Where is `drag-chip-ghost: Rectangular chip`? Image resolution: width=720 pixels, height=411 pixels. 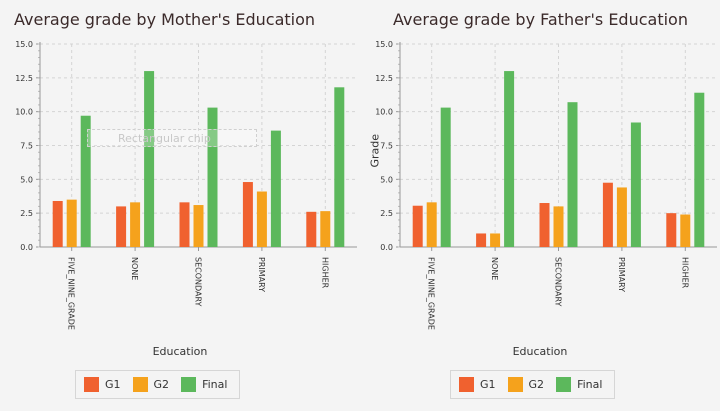 drag-chip-ghost: Rectangular chip is located at coordinates (172, 138).